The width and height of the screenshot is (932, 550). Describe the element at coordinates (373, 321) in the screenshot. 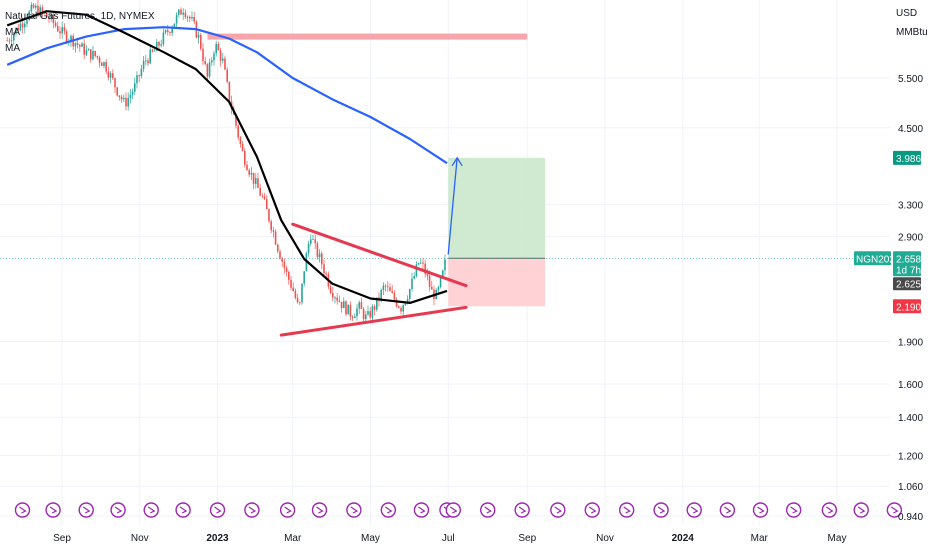

I see `lower-trendline` at that location.